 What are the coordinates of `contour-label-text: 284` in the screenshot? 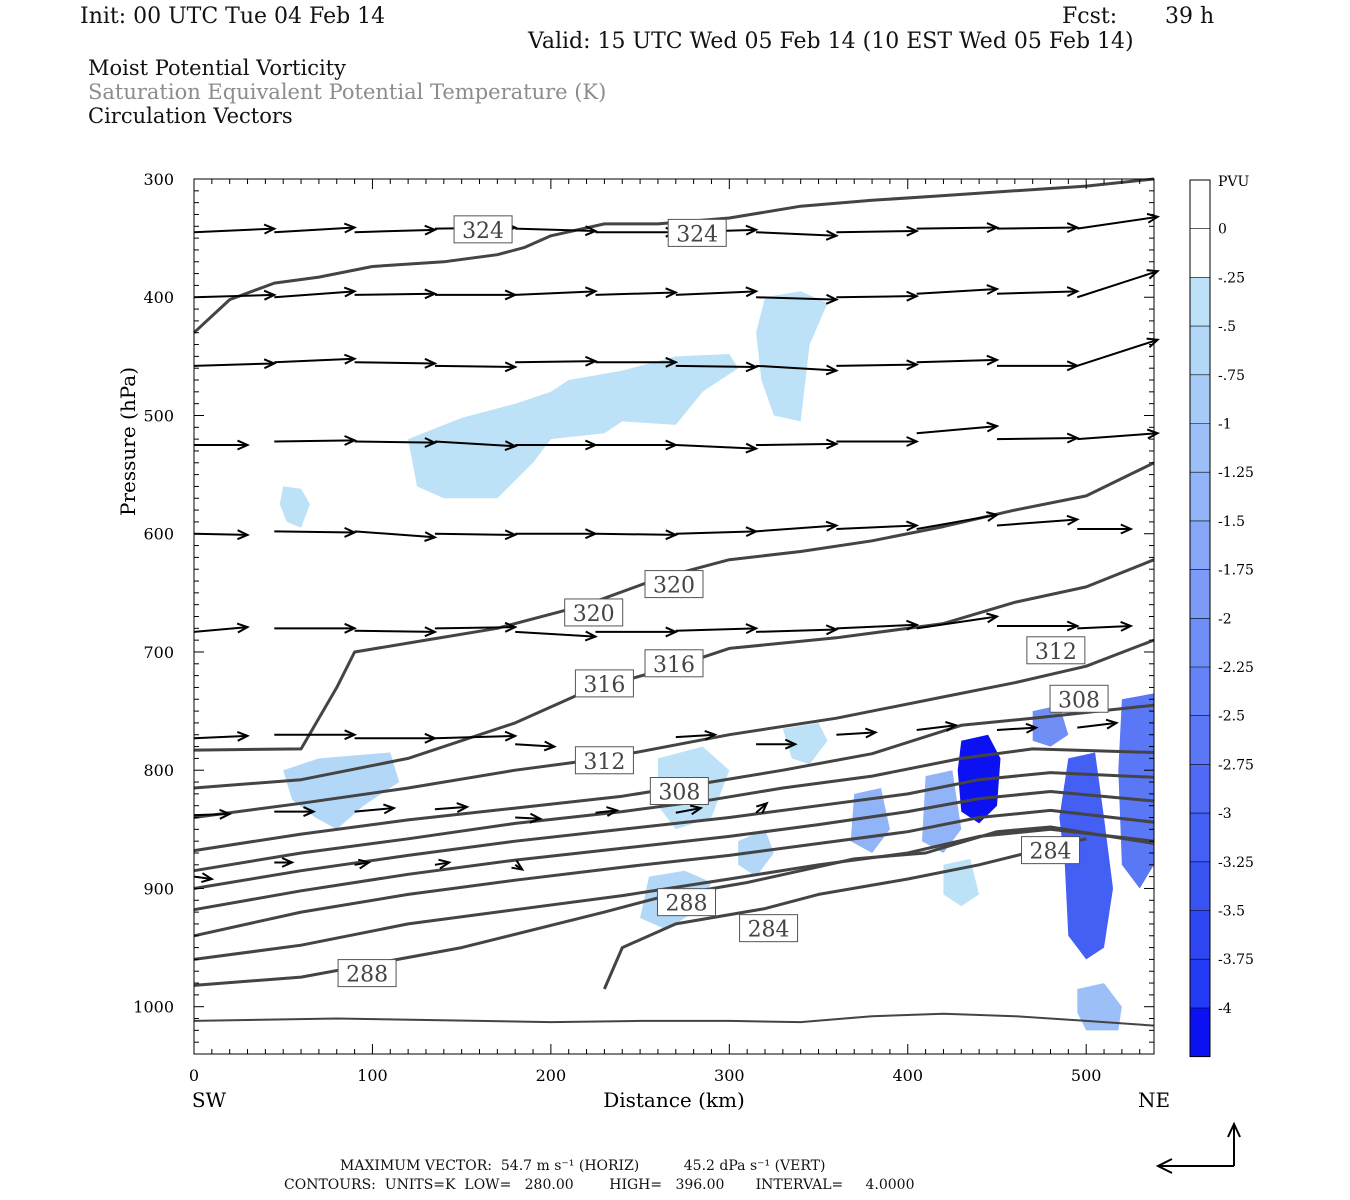 It's located at (1051, 852).